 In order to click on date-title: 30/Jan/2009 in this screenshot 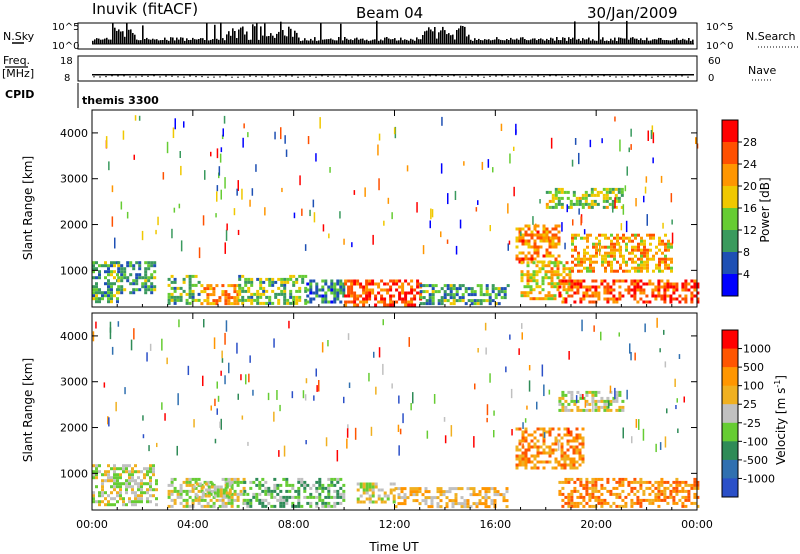, I will do `click(632, 13)`.